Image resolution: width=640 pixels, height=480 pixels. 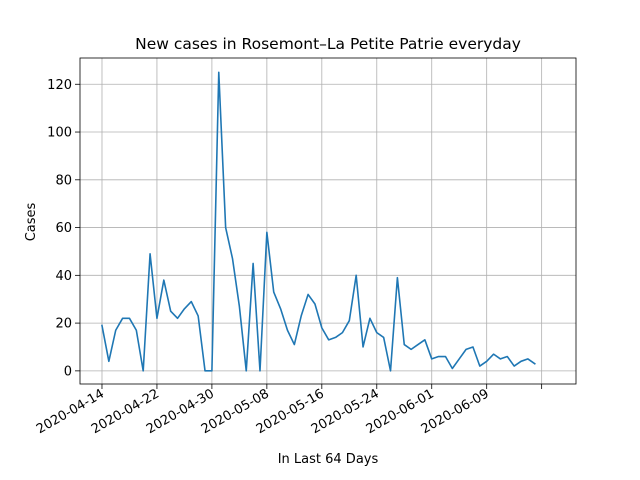 I want to click on y-tick-label: 60, so click(x=63, y=228).